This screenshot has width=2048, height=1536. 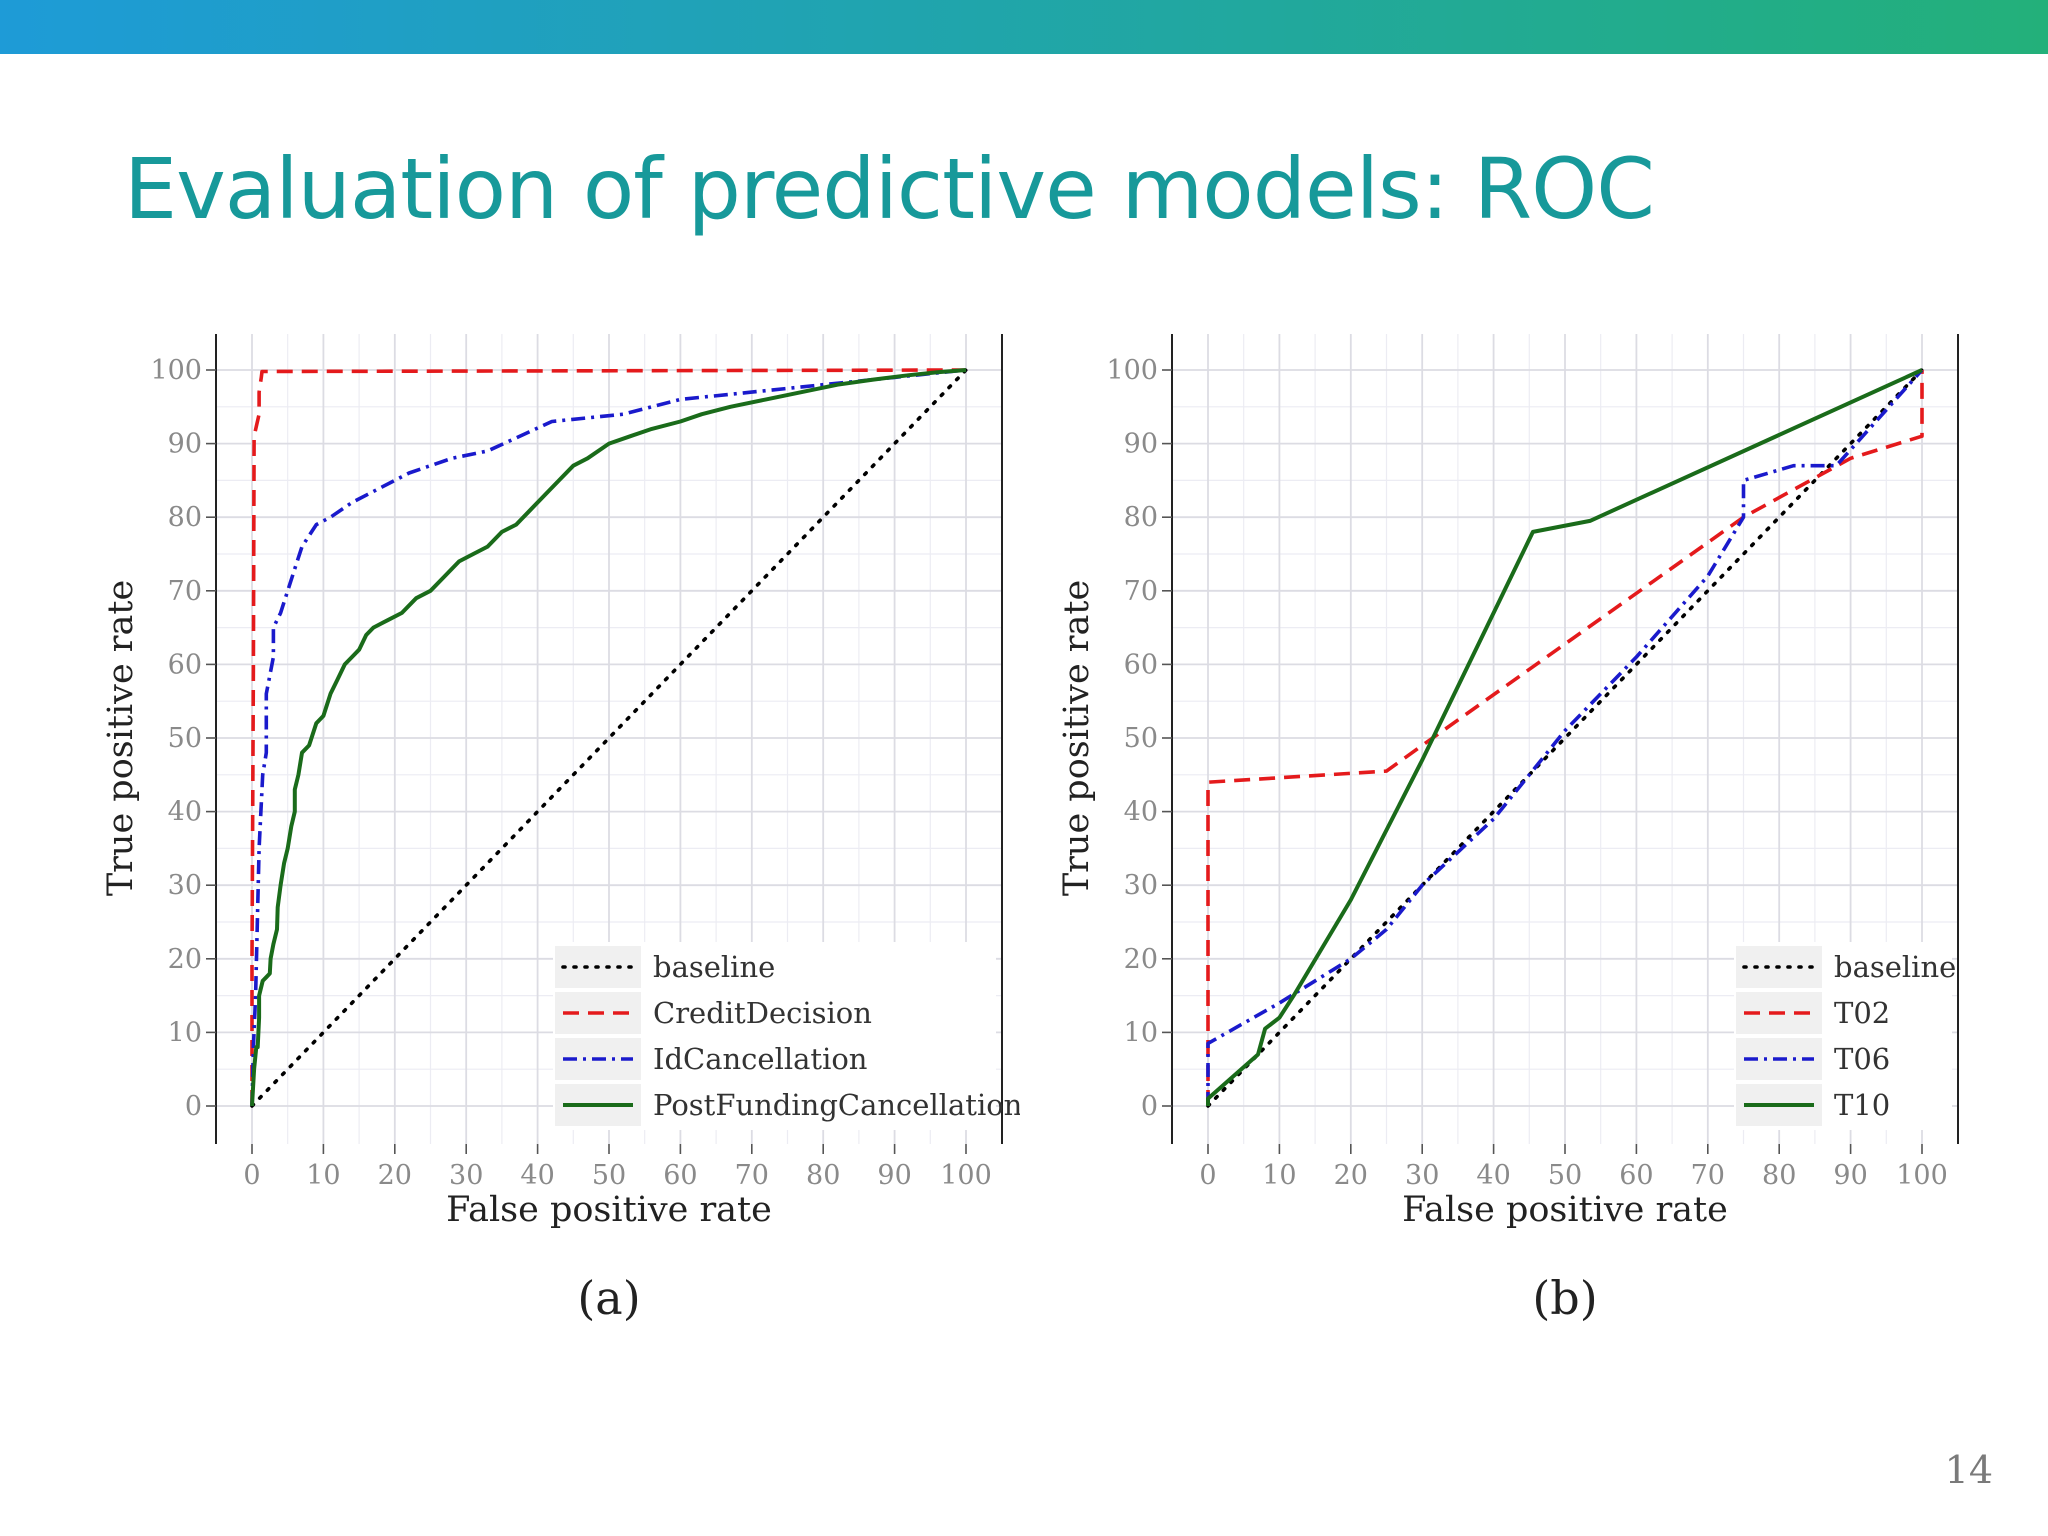 What do you see at coordinates (1845, 1036) in the screenshot?
I see `legend: baseline T02 T06 T10` at bounding box center [1845, 1036].